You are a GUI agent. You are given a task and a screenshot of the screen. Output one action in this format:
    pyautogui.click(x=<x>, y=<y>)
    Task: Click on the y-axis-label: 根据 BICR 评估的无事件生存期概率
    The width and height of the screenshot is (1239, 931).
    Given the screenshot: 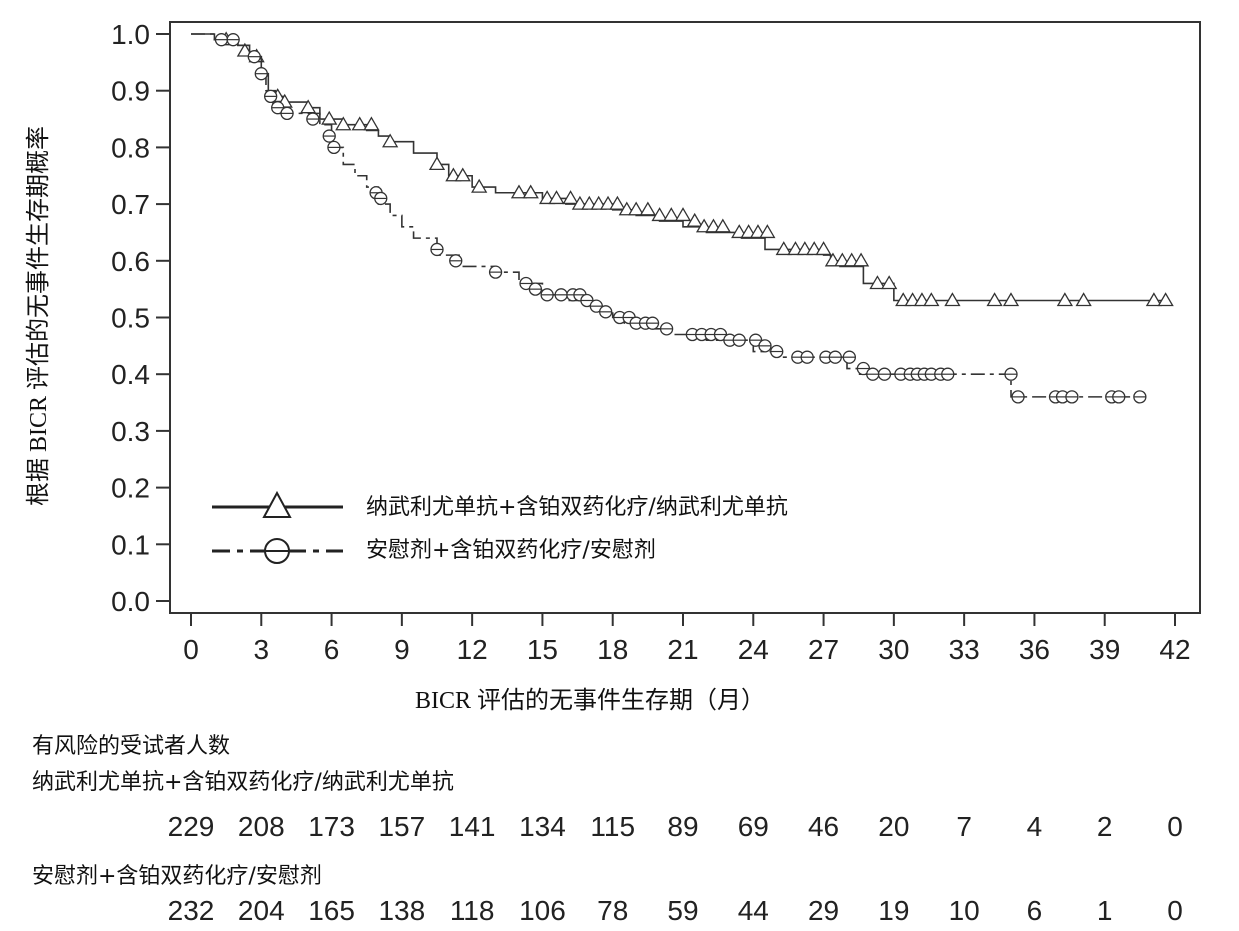 What is the action you would take?
    pyautogui.click(x=38, y=316)
    